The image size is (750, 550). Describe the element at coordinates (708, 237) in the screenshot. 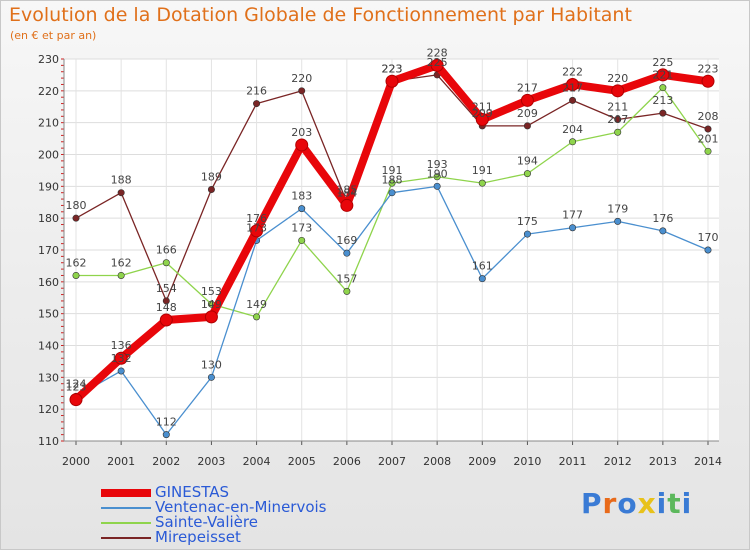

I see `data-label: 170` at that location.